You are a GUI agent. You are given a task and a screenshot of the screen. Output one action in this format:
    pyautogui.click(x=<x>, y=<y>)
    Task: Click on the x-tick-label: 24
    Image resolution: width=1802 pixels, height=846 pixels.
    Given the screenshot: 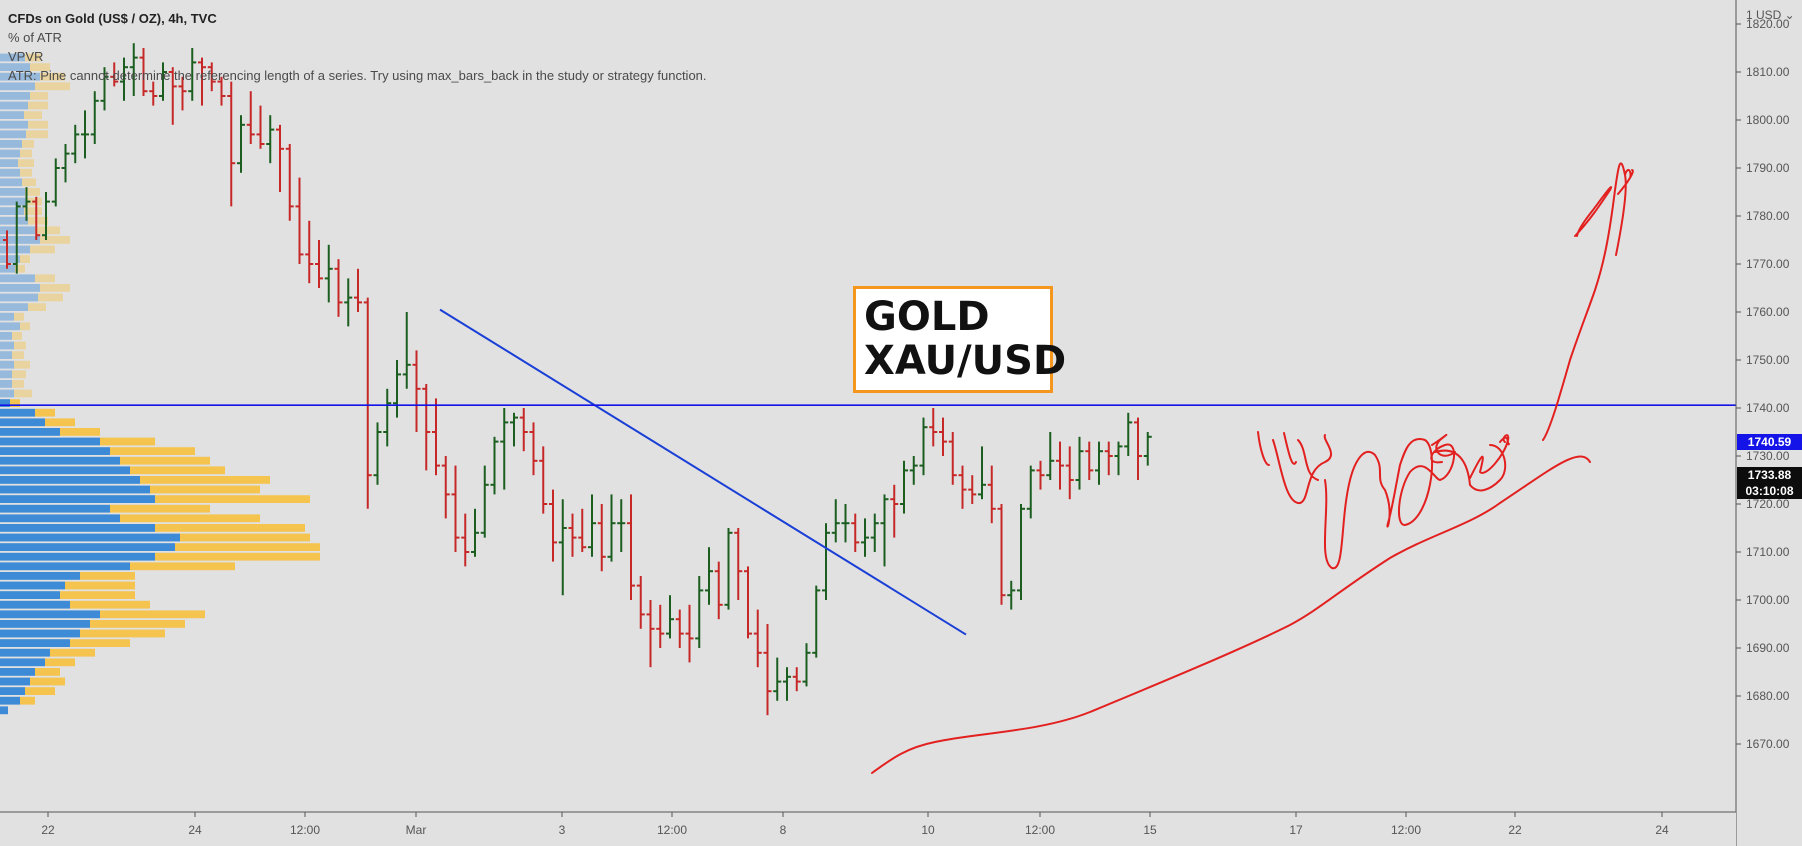 What is the action you would take?
    pyautogui.click(x=1662, y=830)
    